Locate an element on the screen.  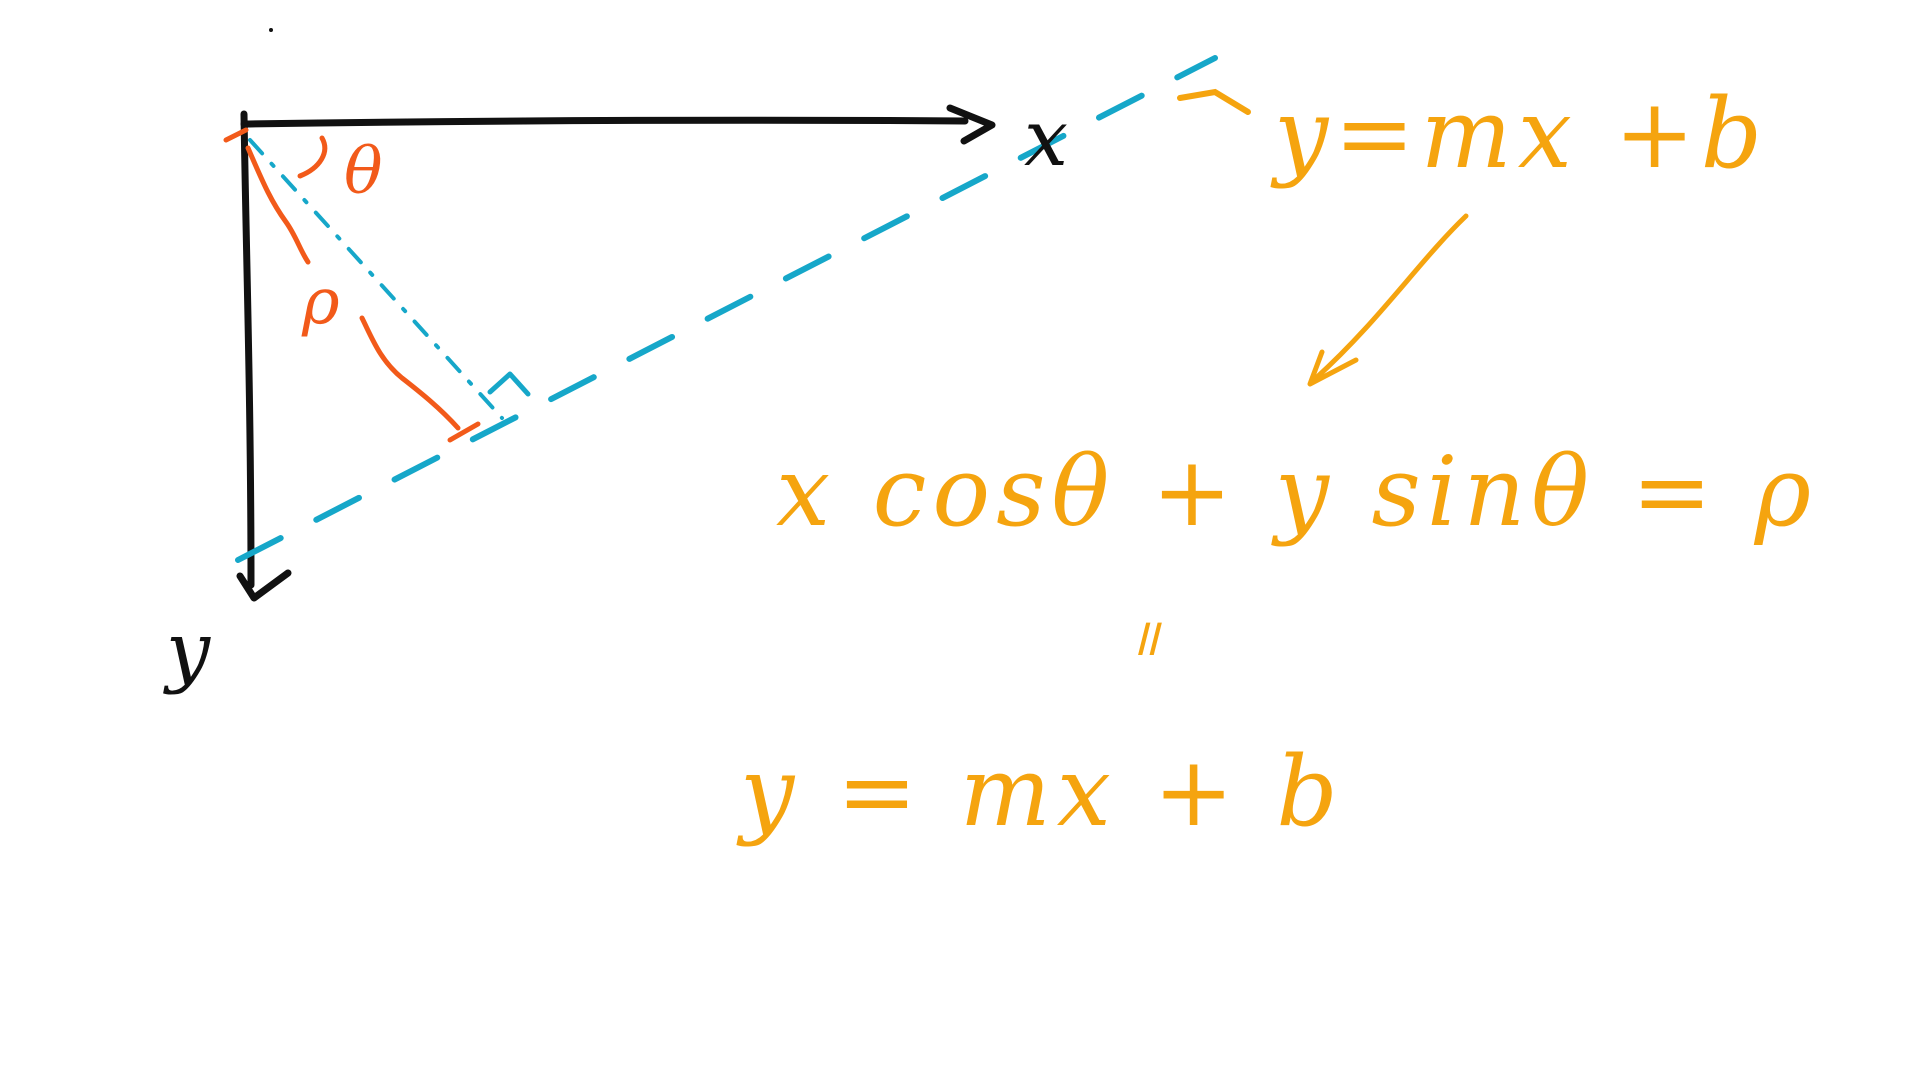
y-axis-label: y is located at coordinates (188, 651).